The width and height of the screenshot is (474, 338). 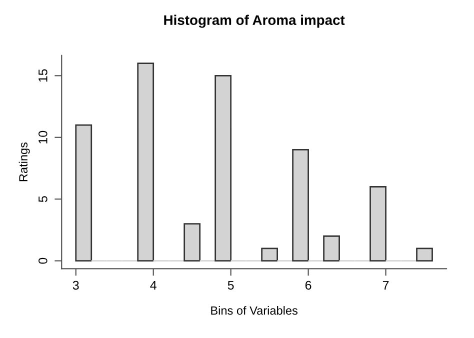 I want to click on x-axis-title: Bins of Variables, so click(x=254, y=310).